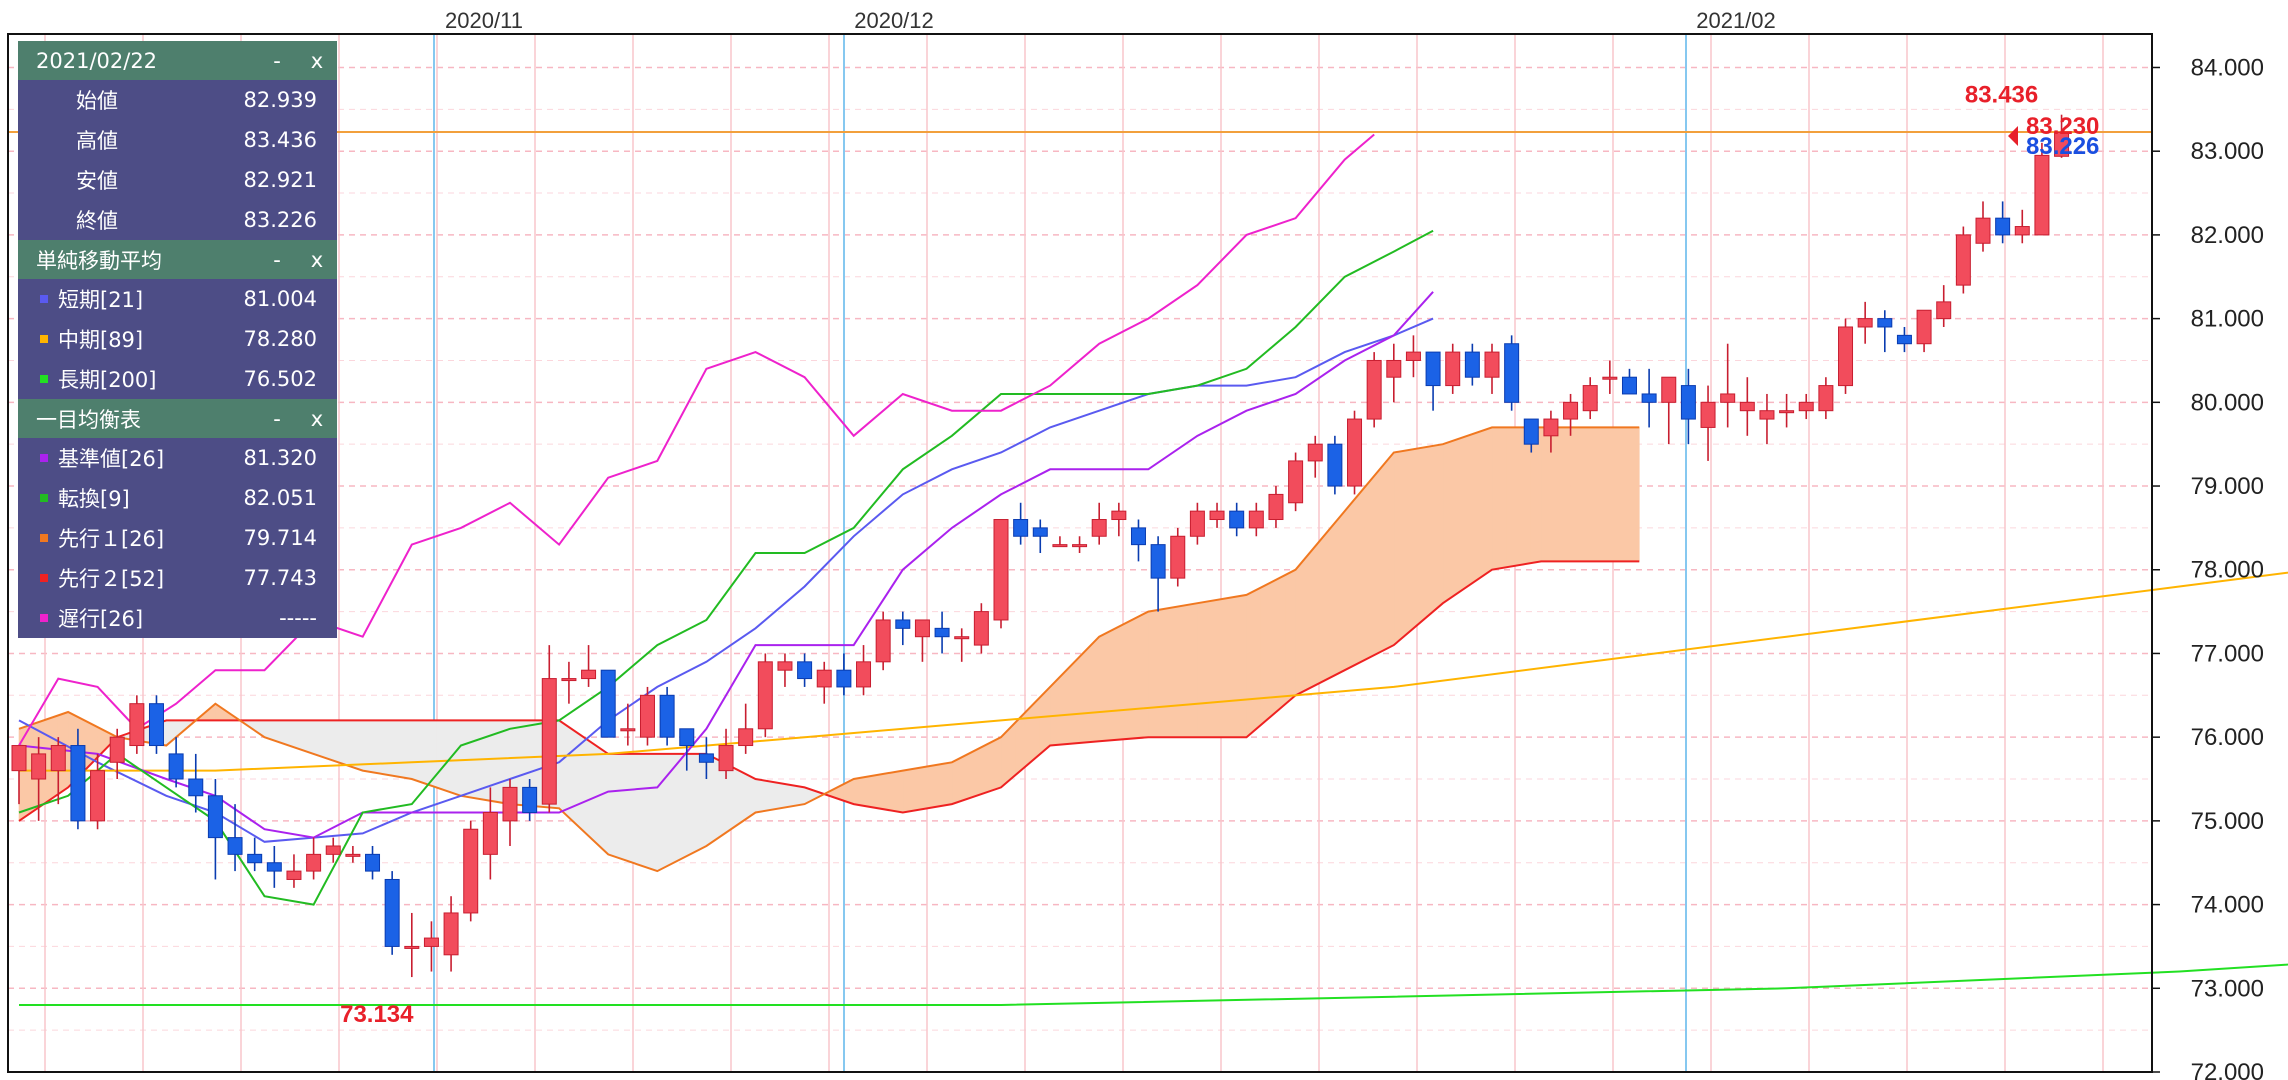 This screenshot has width=2288, height=1080. I want to click on close-button: x, so click(317, 60).